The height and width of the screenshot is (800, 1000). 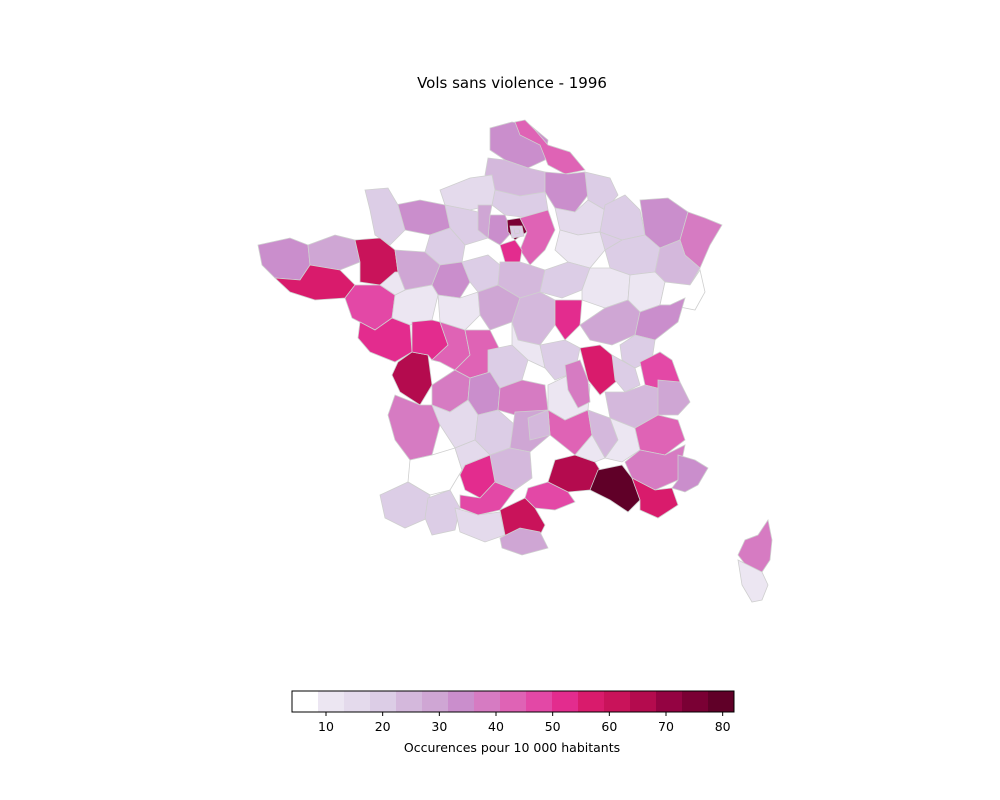 What do you see at coordinates (496, 726) in the screenshot?
I see `colorbar-tick-label: 40` at bounding box center [496, 726].